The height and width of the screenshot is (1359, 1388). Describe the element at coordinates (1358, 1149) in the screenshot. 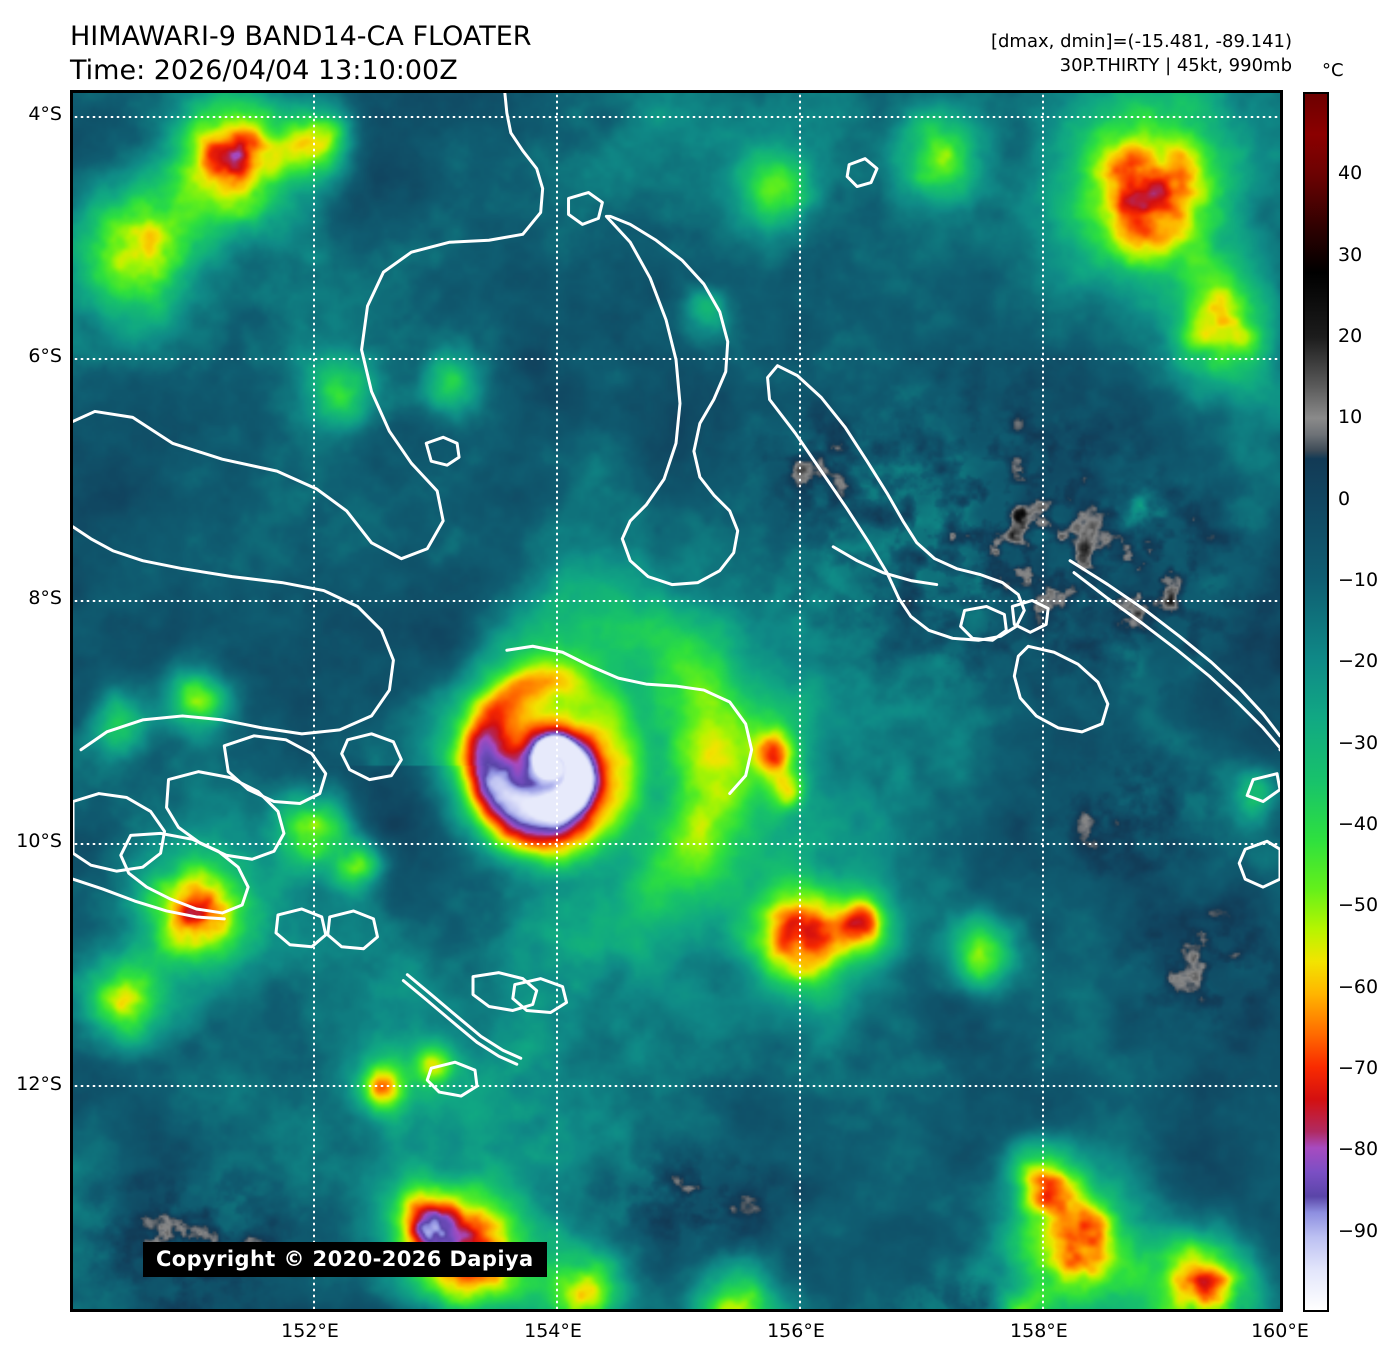

I see `colorbar-tick-12: −80` at that location.